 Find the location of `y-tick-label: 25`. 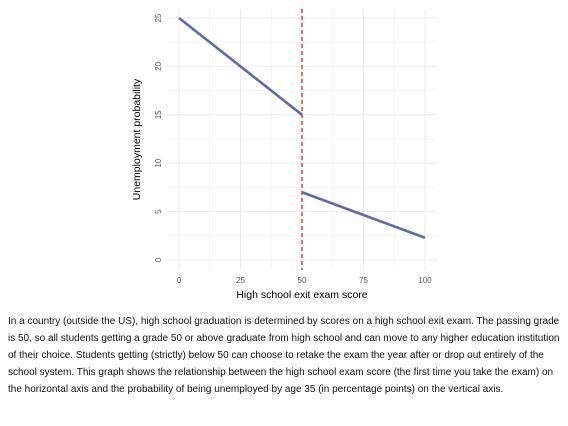

y-tick-label: 25 is located at coordinates (158, 17).